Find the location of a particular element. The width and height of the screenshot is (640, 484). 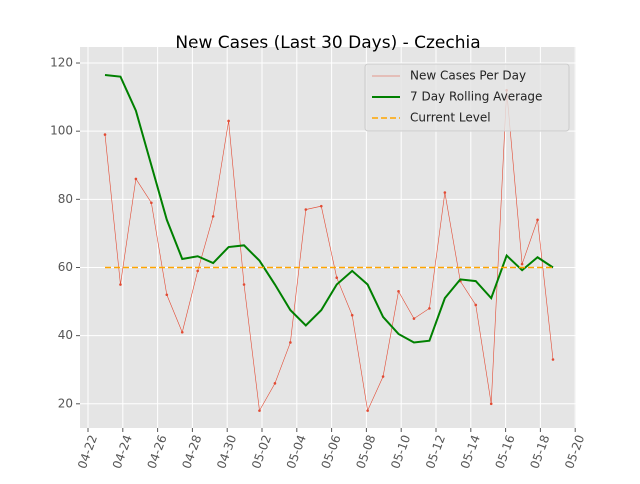

chart-title: New Cases (Last 30 Days) - Czechia is located at coordinates (327, 43).